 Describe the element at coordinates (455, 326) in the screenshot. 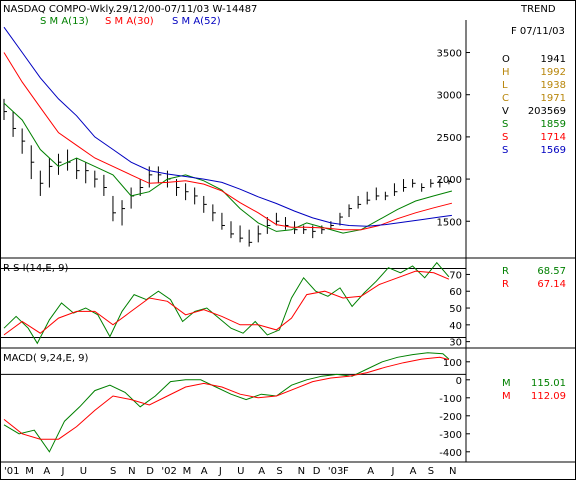

I see `rsi-y-tick-label: 40` at that location.